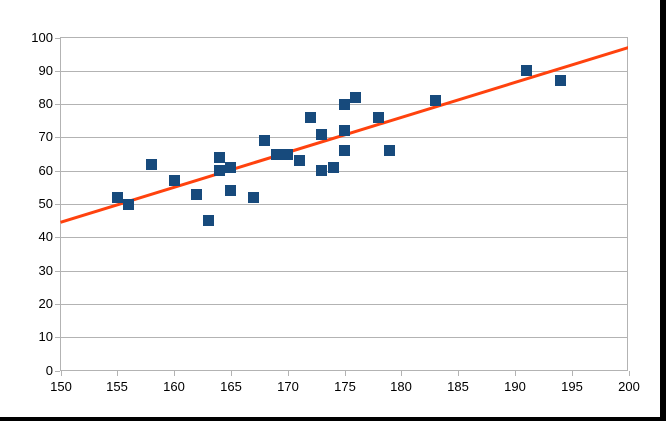 The width and height of the screenshot is (666, 421). I want to click on x-axis-label: 180, so click(401, 386).